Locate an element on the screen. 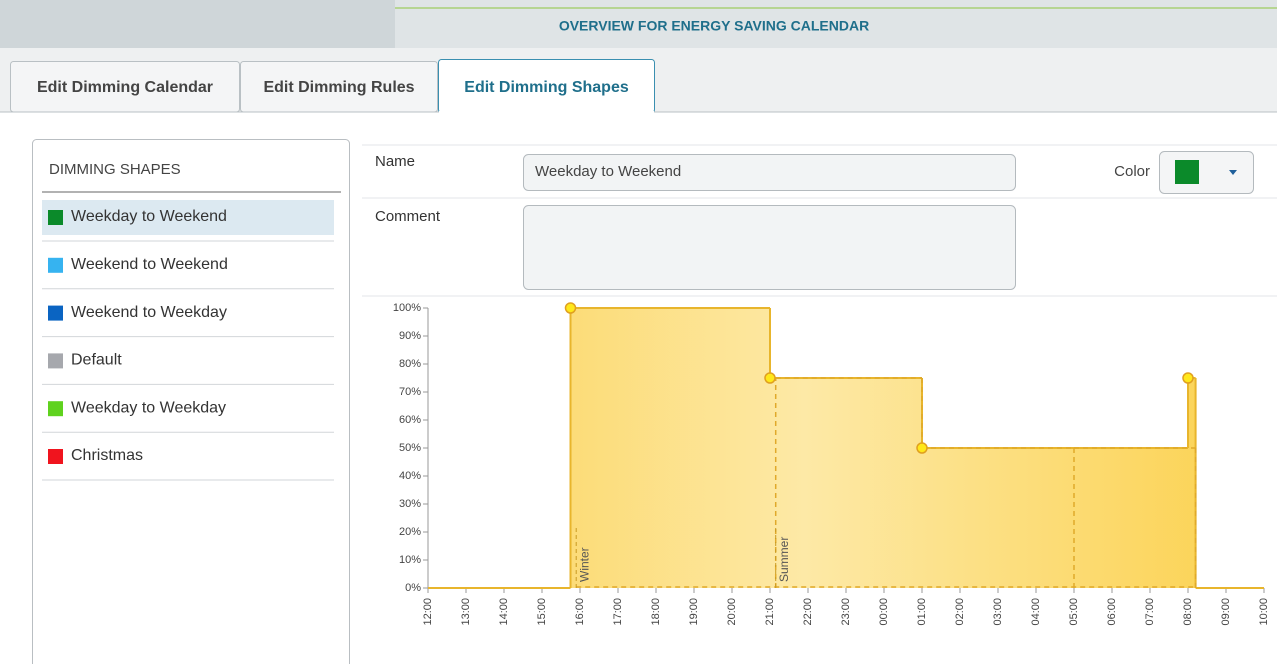 Image resolution: width=1277 pixels, height=664 pixels. x-tick-label: 21:00 is located at coordinates (770, 612).